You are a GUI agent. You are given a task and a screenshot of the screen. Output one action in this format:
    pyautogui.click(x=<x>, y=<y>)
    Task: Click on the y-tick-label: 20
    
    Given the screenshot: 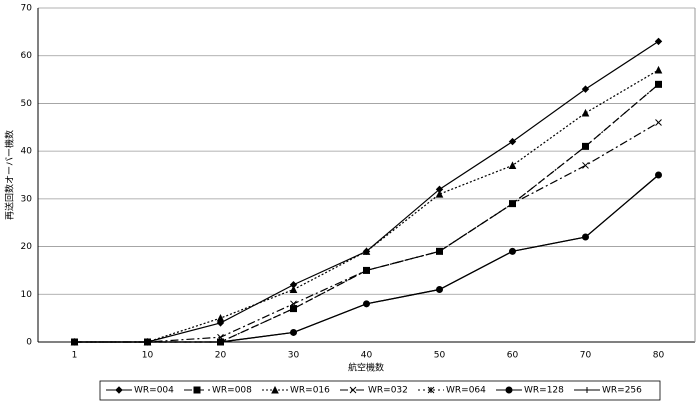 What is the action you would take?
    pyautogui.click(x=27, y=247)
    